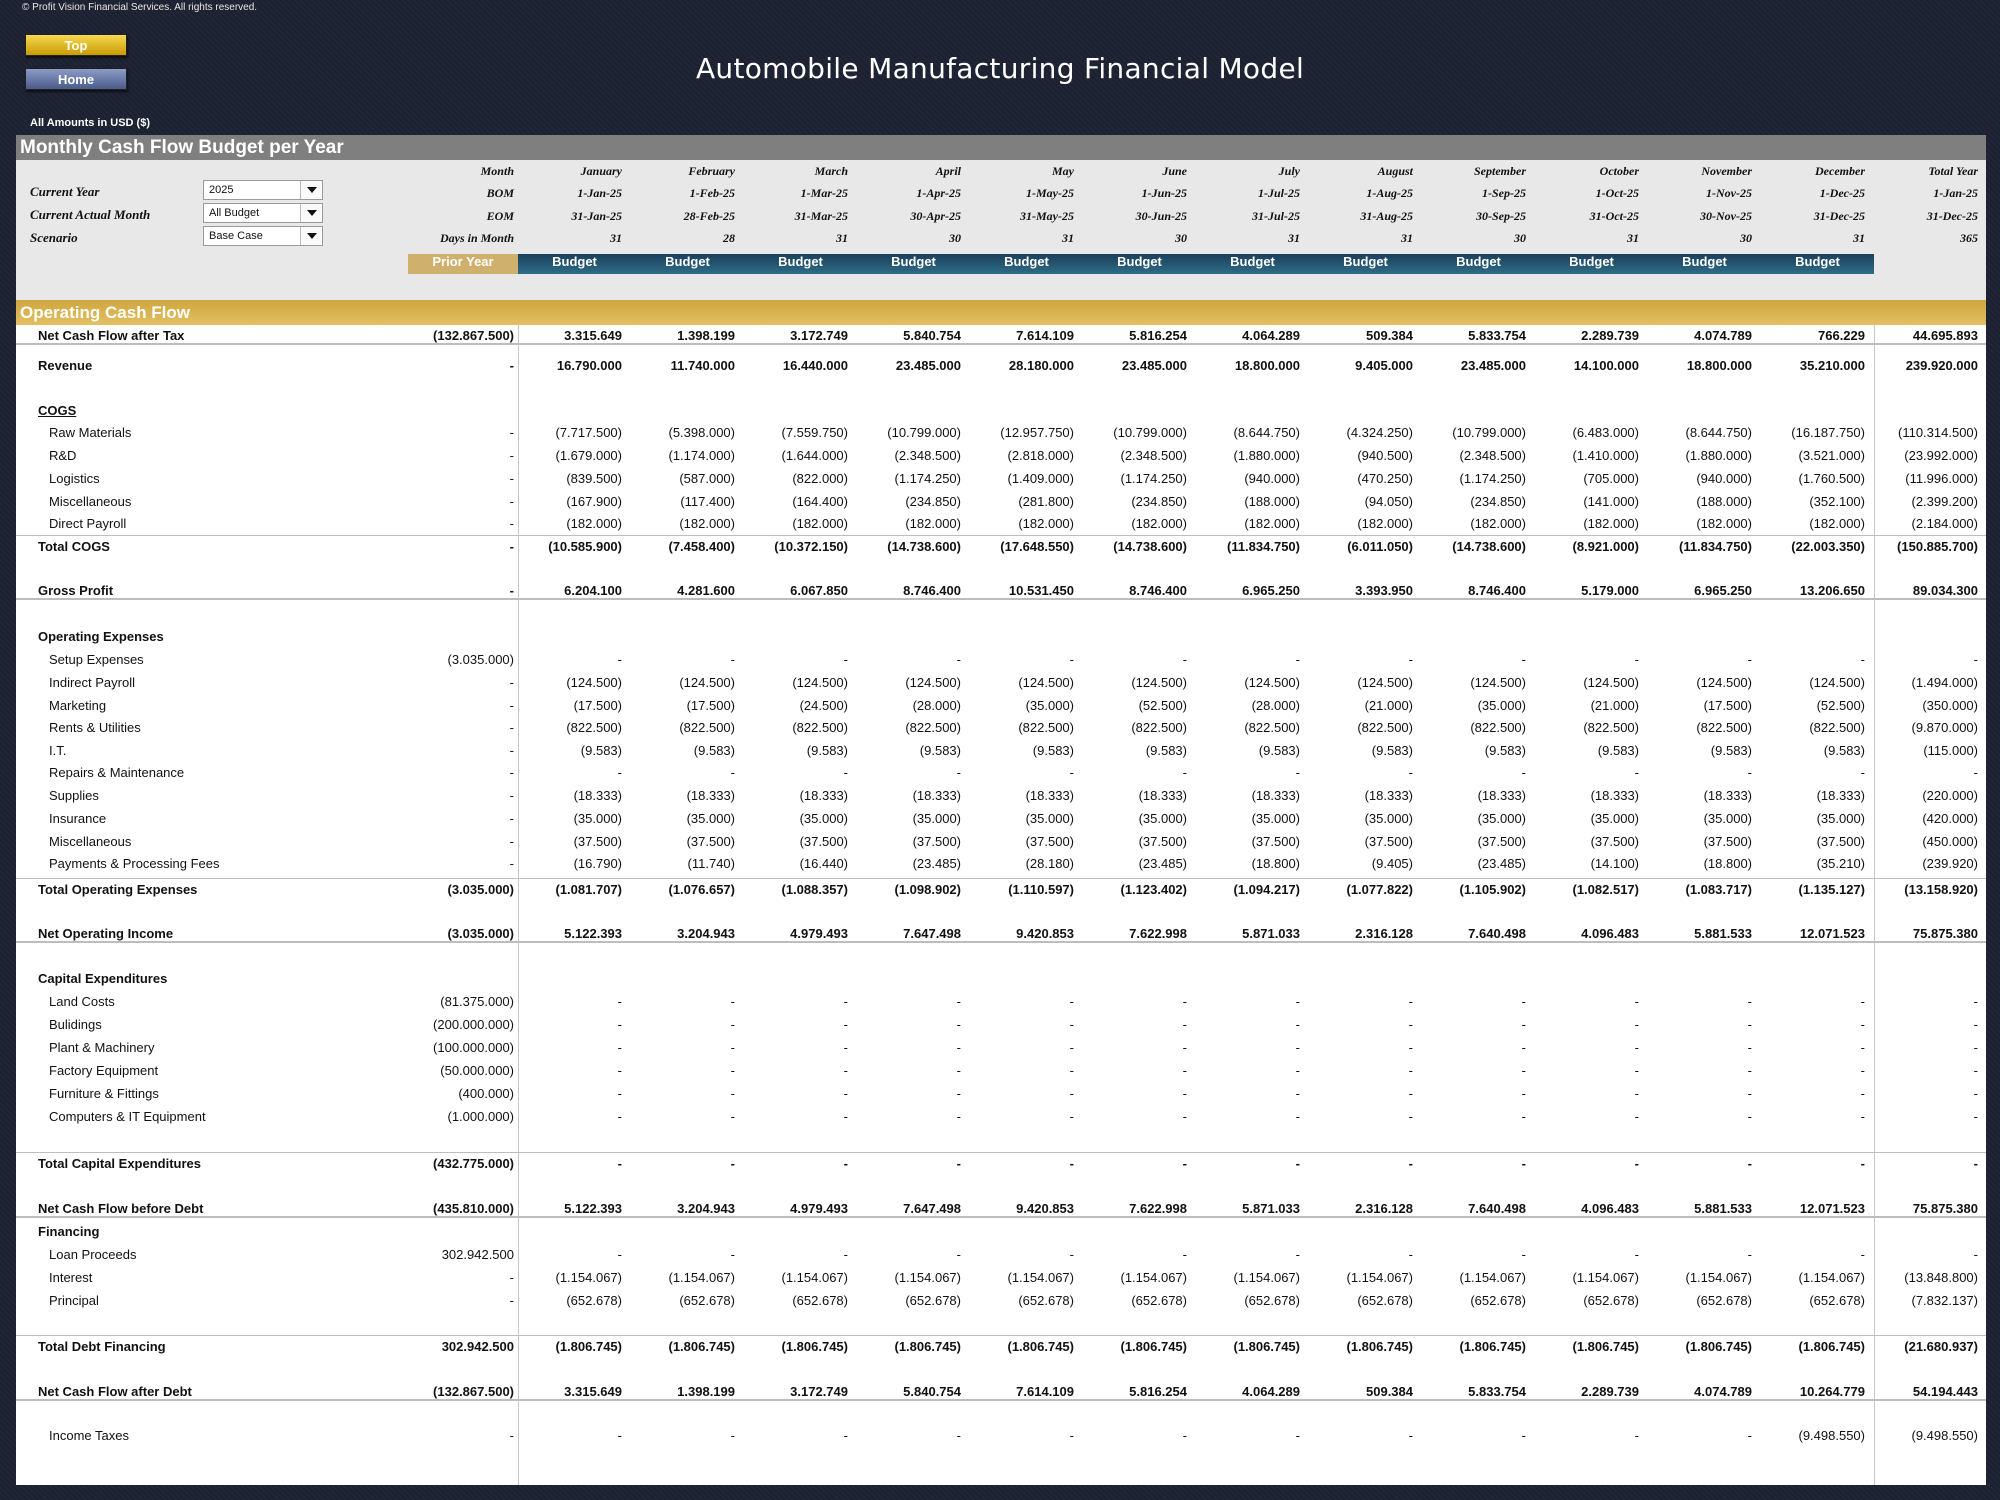 The height and width of the screenshot is (1500, 2000). Describe the element at coordinates (815, 1277) in the screenshot. I see `value-cell: (1.154.067)` at that location.